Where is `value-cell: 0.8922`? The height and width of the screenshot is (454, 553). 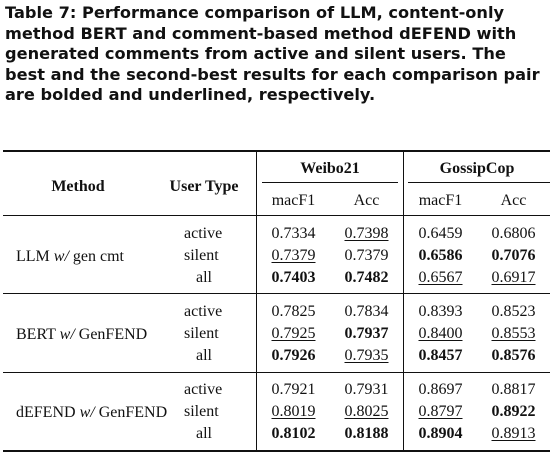 value-cell: 0.8922 is located at coordinates (513, 411).